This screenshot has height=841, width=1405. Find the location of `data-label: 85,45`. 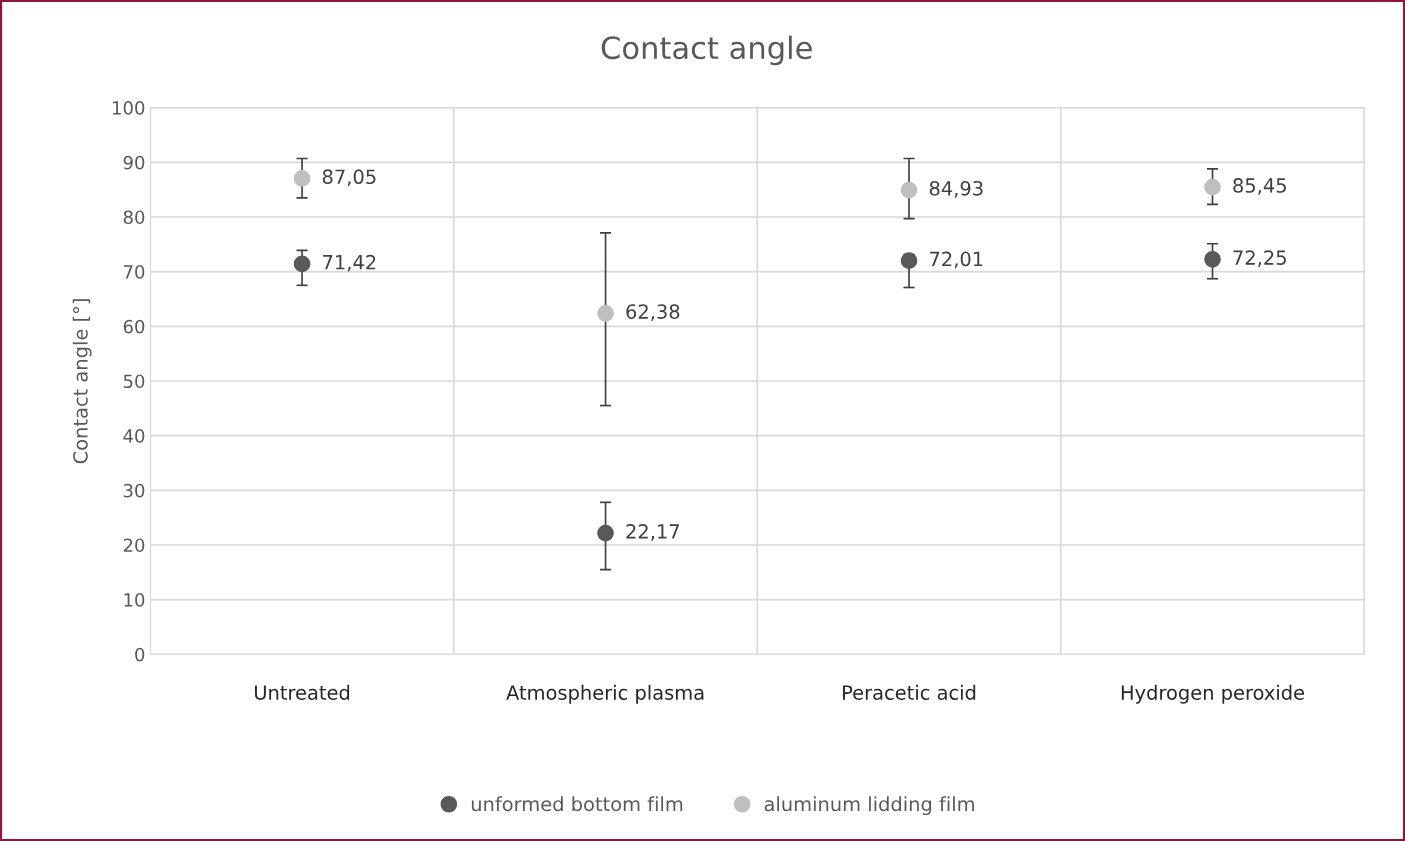

data-label: 85,45 is located at coordinates (1259, 186).